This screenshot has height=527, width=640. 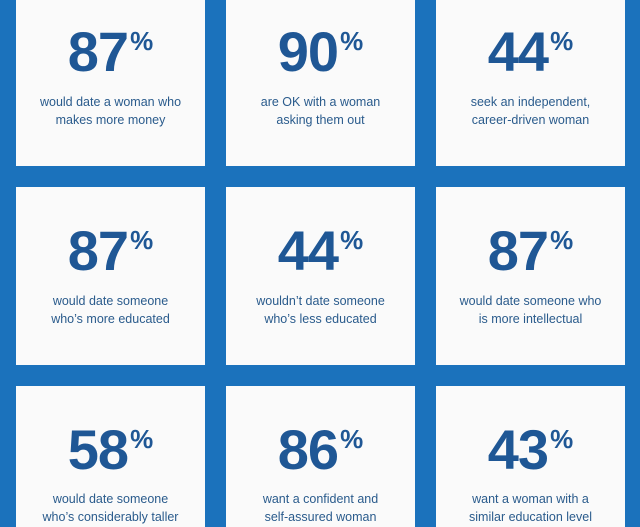 I want to click on stat-description-line: career-driven woman, so click(x=530, y=120).